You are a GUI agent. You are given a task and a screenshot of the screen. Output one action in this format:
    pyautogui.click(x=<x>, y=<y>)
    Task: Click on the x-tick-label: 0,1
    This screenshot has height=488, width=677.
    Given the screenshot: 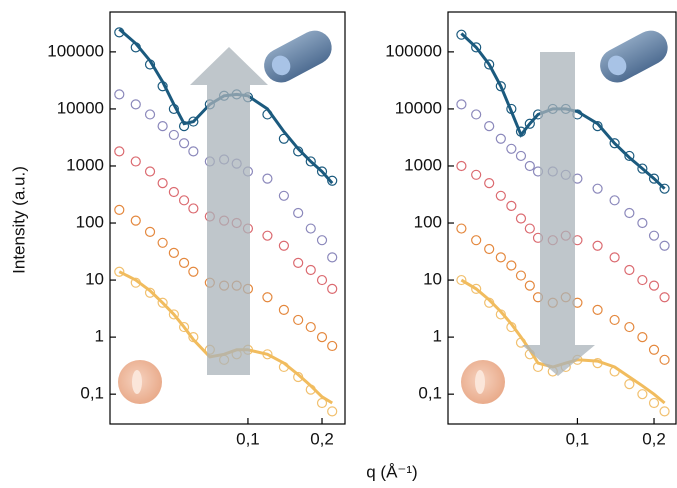 What is the action you would take?
    pyautogui.click(x=578, y=438)
    